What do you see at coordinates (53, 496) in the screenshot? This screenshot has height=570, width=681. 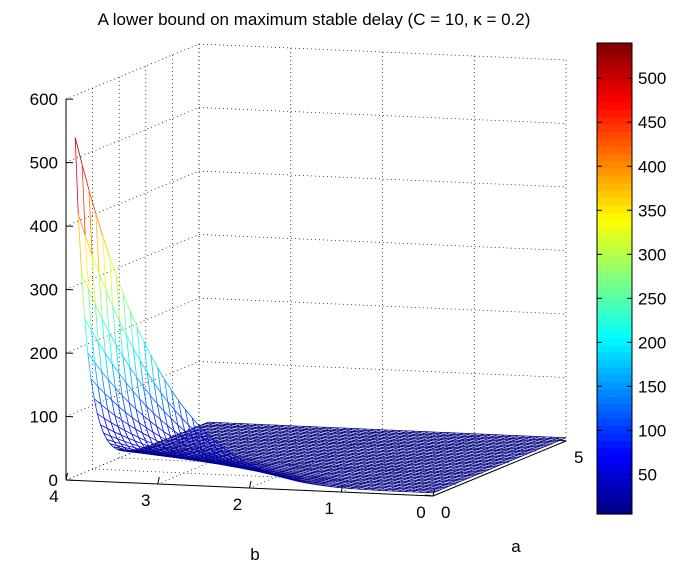 I see `b-tick-label: 4` at bounding box center [53, 496].